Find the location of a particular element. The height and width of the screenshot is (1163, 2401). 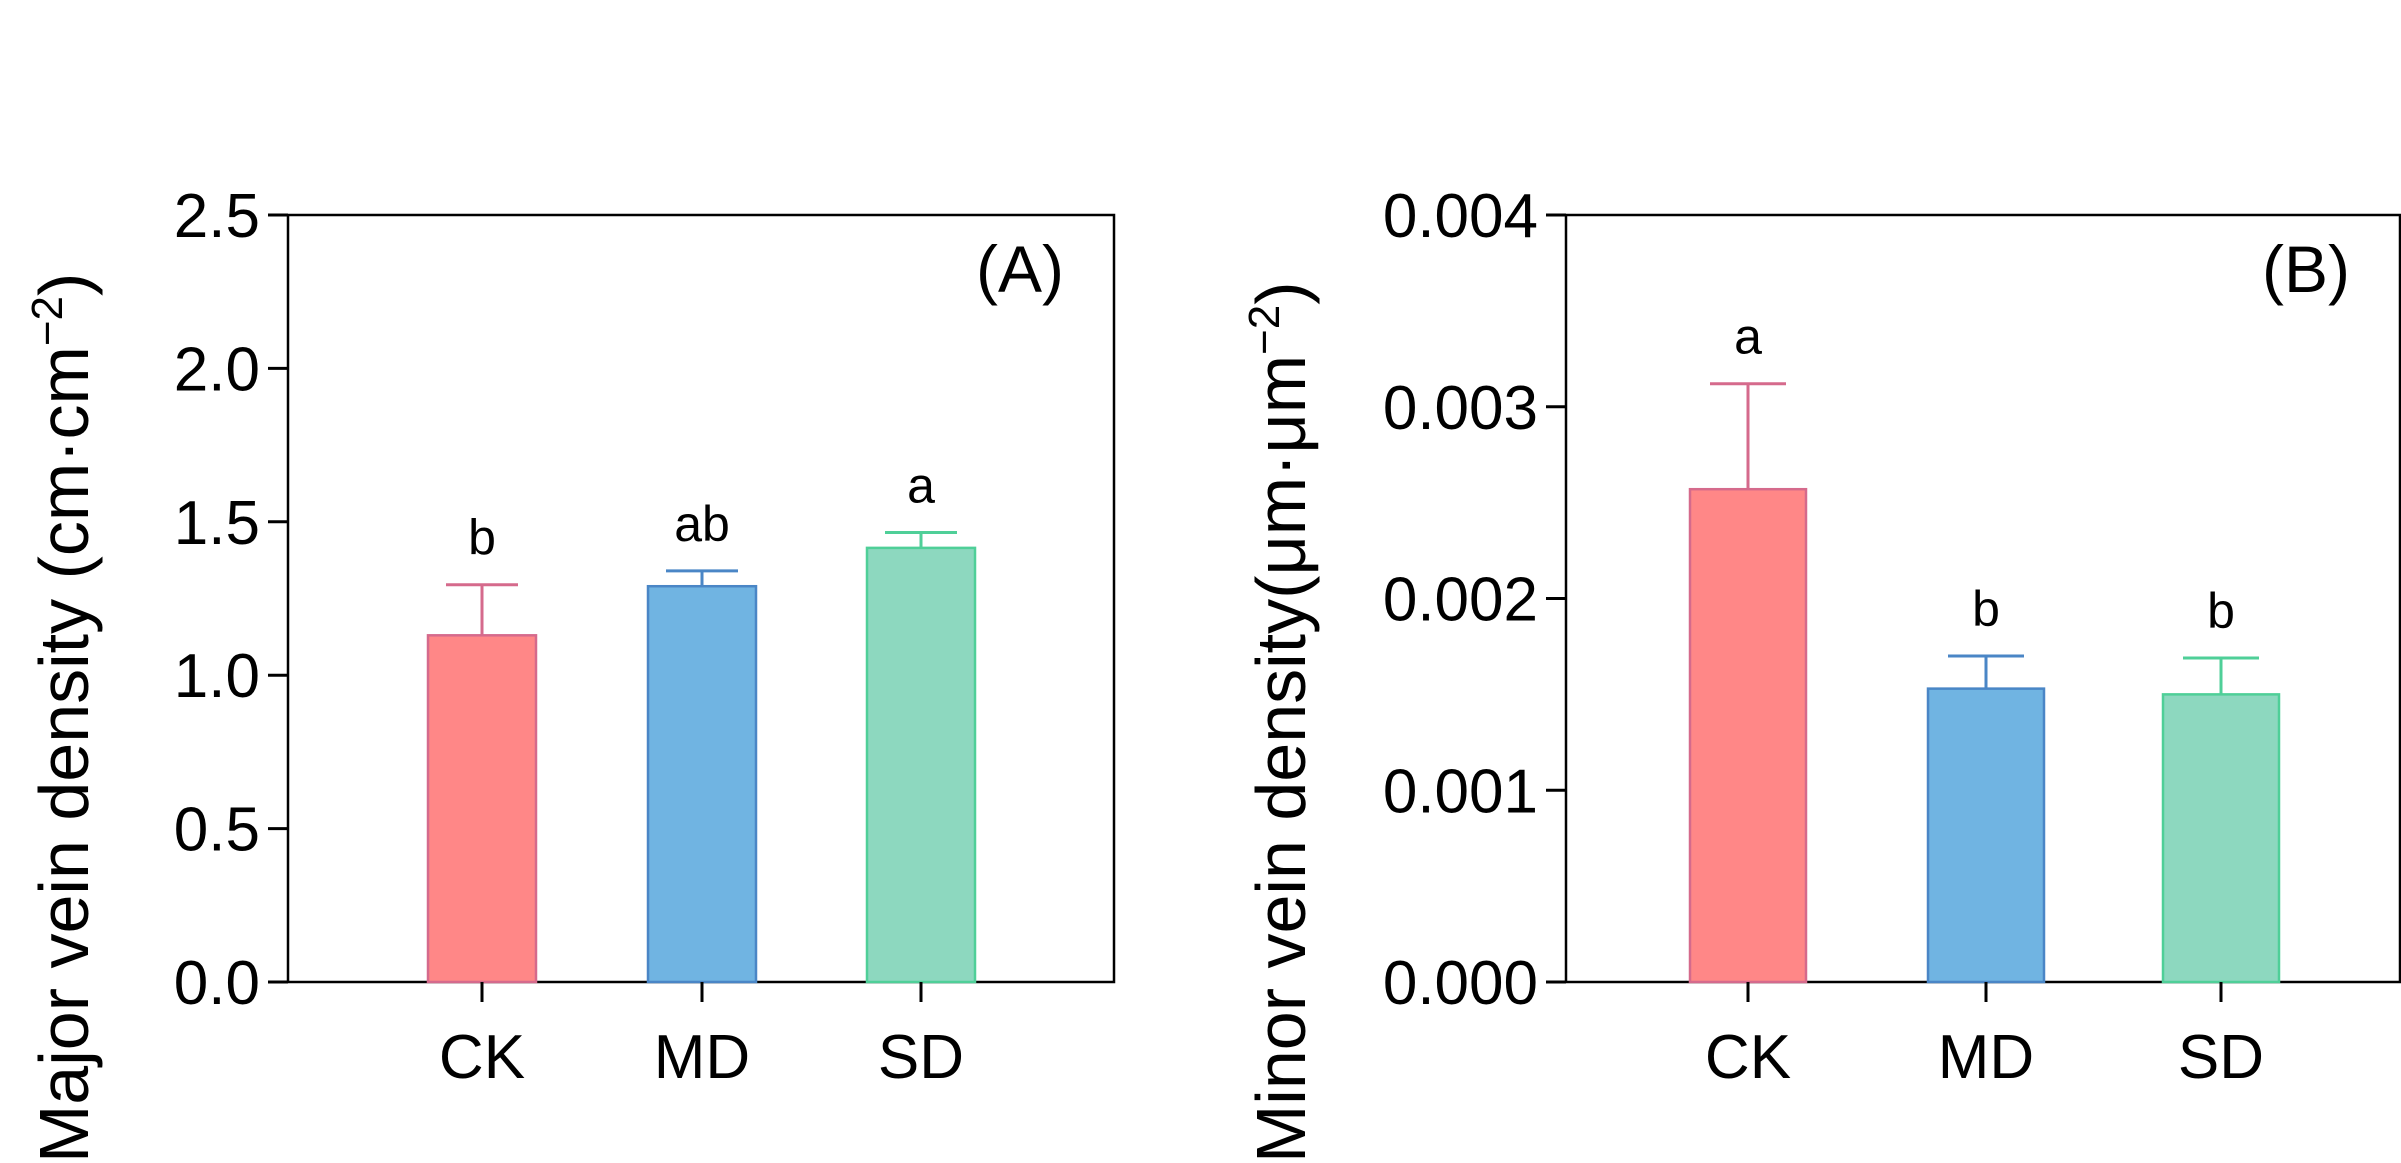

panel-label-b: (B) is located at coordinates (2306, 269).